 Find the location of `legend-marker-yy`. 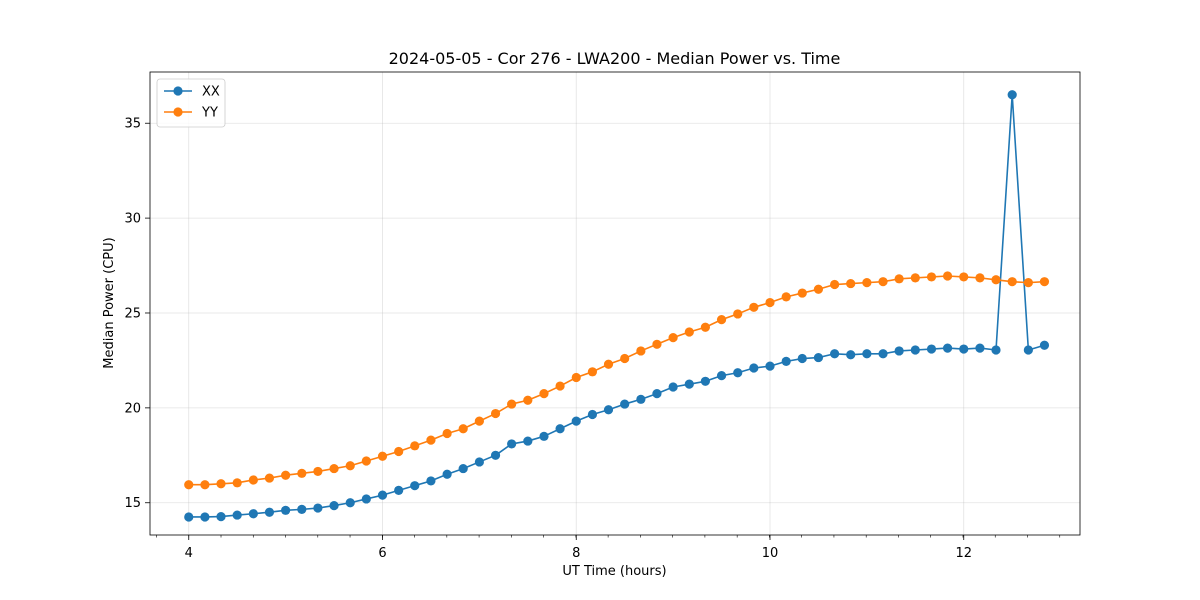

legend-marker-yy is located at coordinates (178, 112).